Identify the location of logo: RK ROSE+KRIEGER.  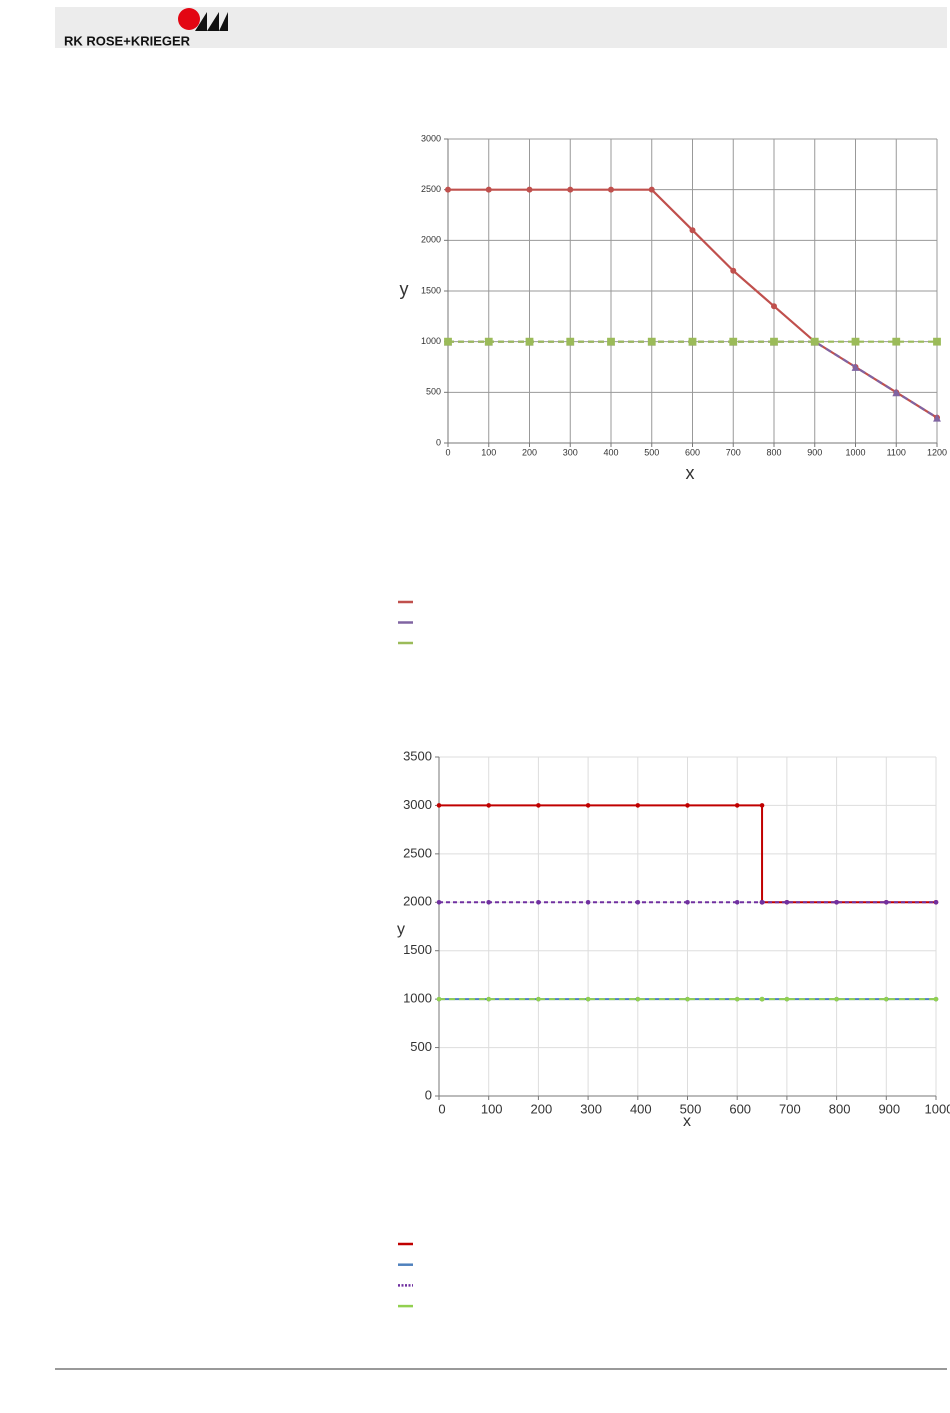
(146, 28).